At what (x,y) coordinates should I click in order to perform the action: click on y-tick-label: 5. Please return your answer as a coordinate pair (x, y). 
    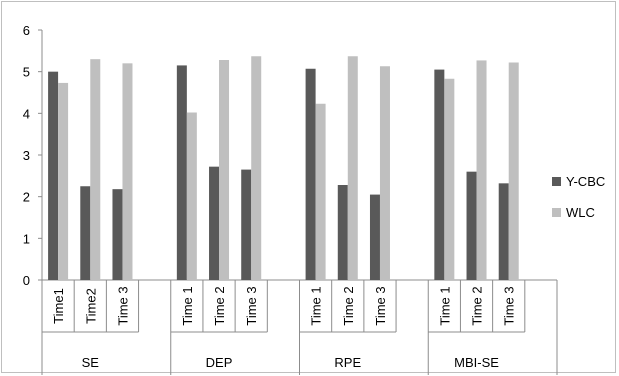
    Looking at the image, I should click on (26, 72).